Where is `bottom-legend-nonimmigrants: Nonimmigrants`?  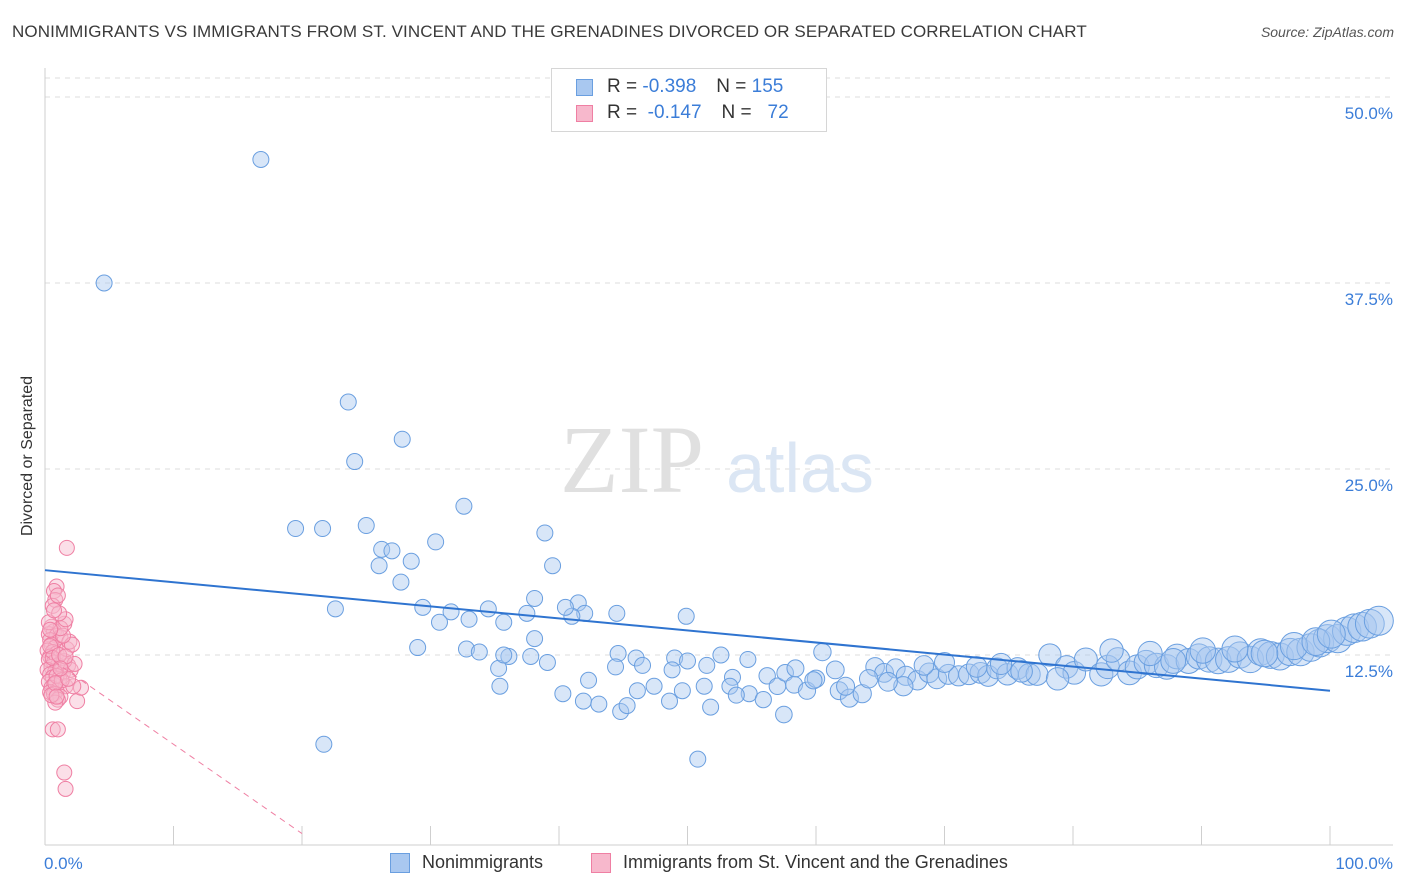
bottom-legend-nonimmigrants: Nonimmigrants is located at coordinates (466, 862).